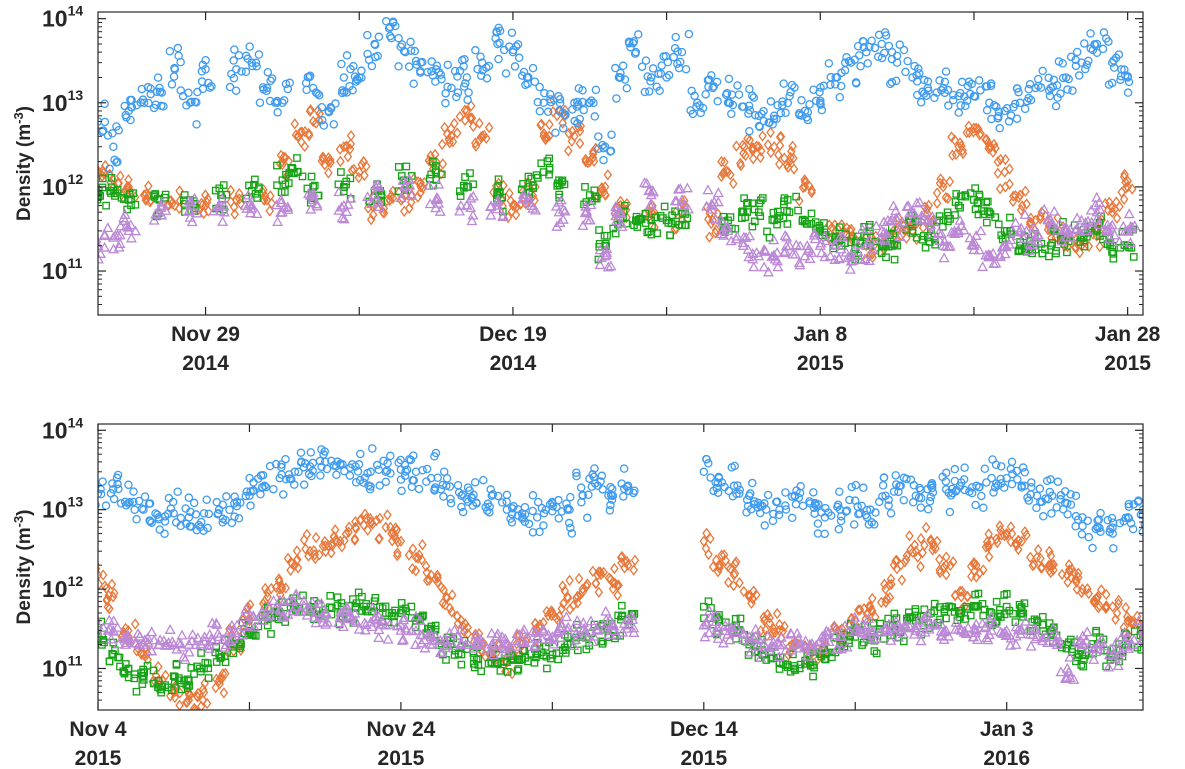 Image resolution: width=1185 pixels, height=769 pixels. What do you see at coordinates (62, 17) in the screenshot?
I see `y-tick-label: 1014` at bounding box center [62, 17].